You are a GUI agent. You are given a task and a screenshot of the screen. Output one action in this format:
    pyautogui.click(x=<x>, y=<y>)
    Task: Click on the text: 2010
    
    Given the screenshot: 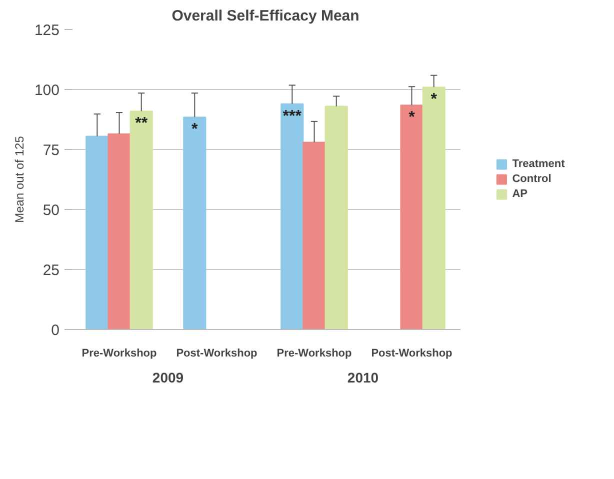 What is the action you would take?
    pyautogui.click(x=363, y=378)
    